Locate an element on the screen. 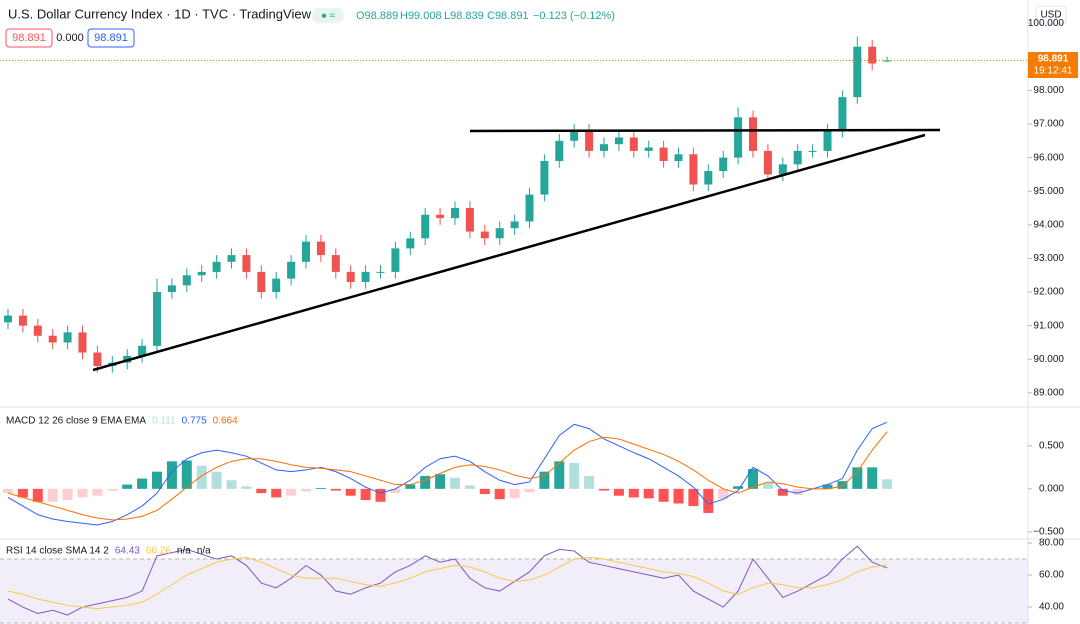 The width and height of the screenshot is (1080, 624). y-tick-label: 100.000 is located at coordinates (1046, 23).